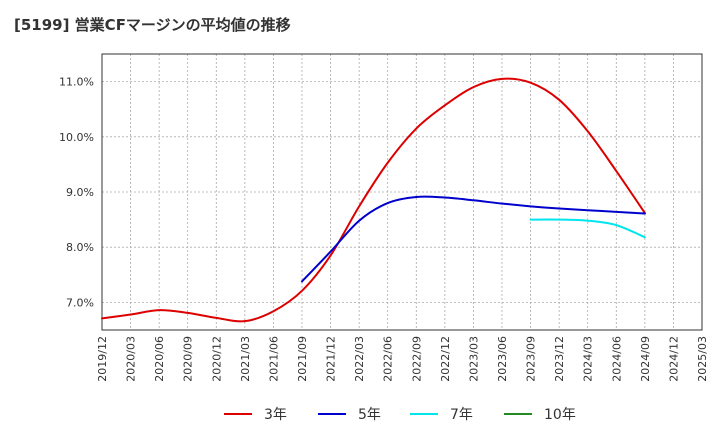 Image resolution: width=720 pixels, height=440 pixels. I want to click on x-tick-label: 2021/03, so click(245, 359).